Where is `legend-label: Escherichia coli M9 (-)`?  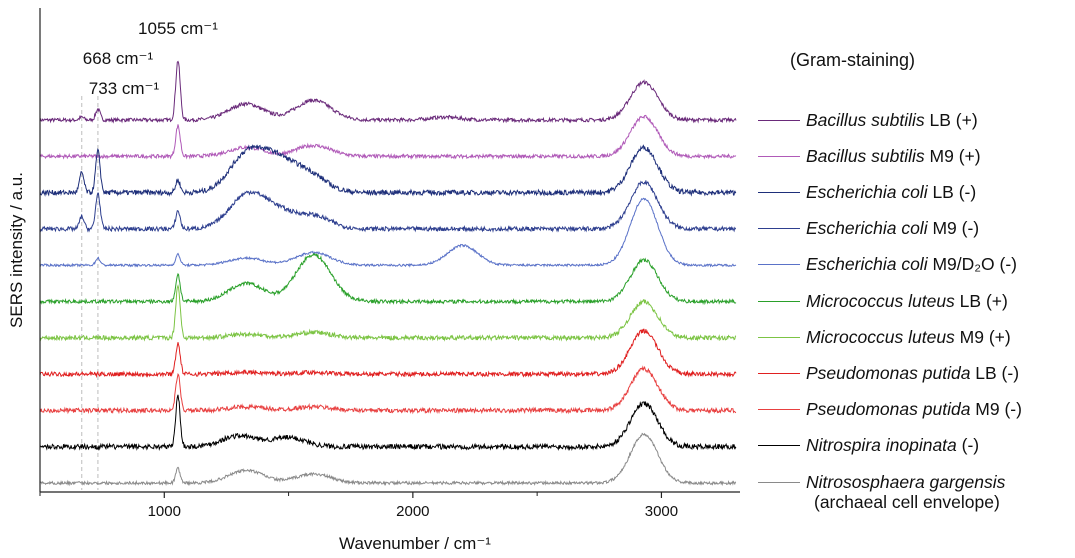
legend-label: Escherichia coli M9 (-) is located at coordinates (892, 228).